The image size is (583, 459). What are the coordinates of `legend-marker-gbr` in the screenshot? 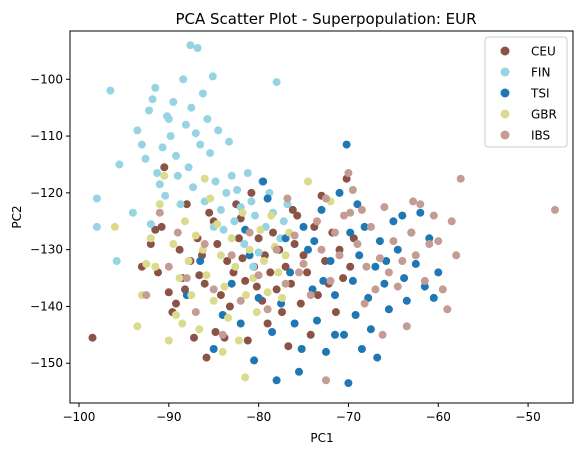 It's located at (505, 114).